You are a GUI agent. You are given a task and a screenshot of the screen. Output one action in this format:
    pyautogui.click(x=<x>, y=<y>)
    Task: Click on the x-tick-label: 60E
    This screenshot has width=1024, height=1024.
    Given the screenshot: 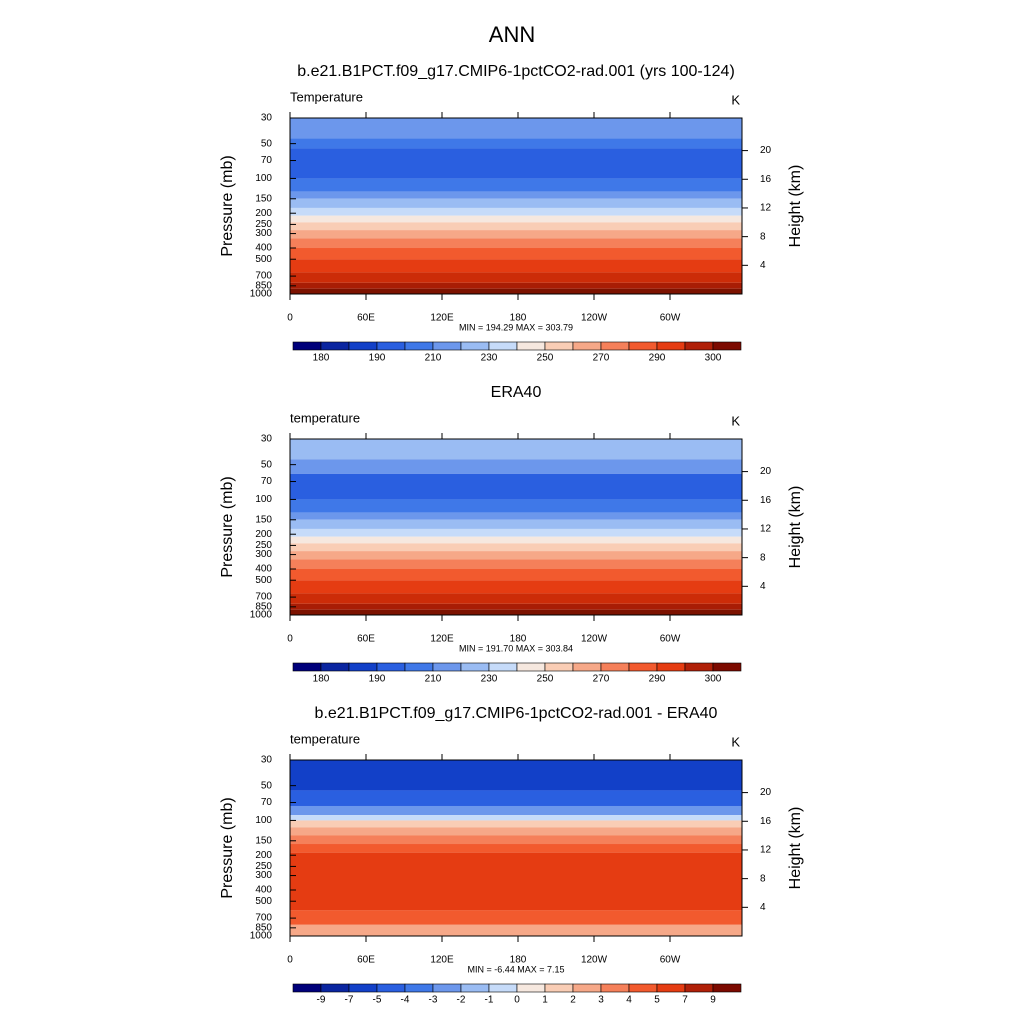 What is the action you would take?
    pyautogui.click(x=366, y=639)
    